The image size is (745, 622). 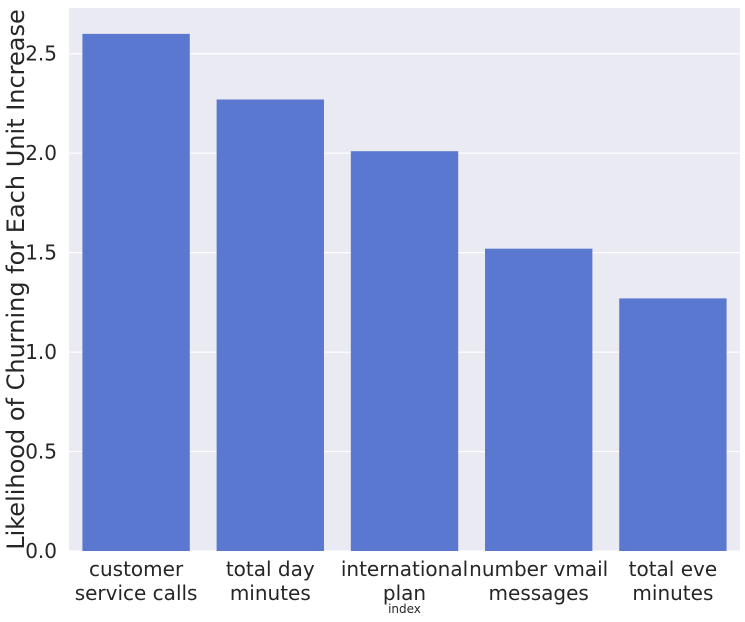 I want to click on x-tick-label: customer service calls, so click(x=136, y=581).